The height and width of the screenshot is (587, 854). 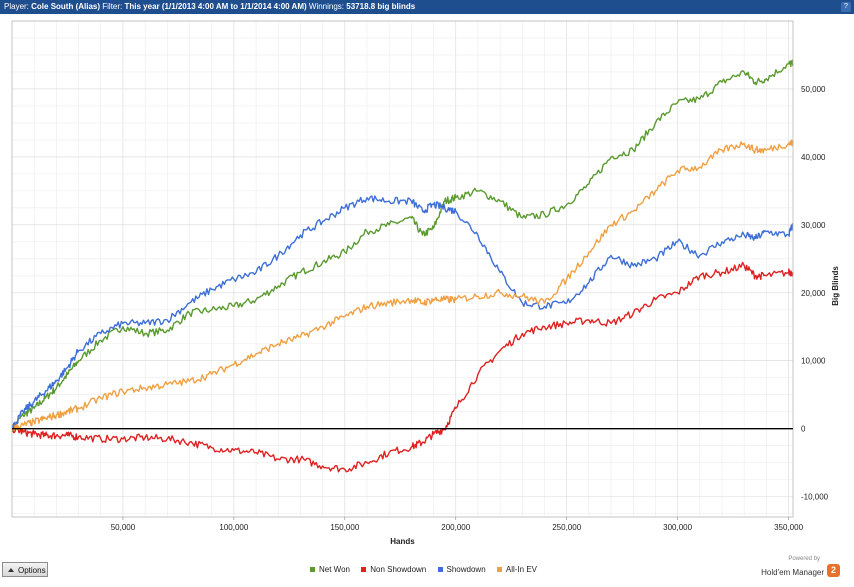 I want to click on legend-label: Non Showdown, so click(x=398, y=569).